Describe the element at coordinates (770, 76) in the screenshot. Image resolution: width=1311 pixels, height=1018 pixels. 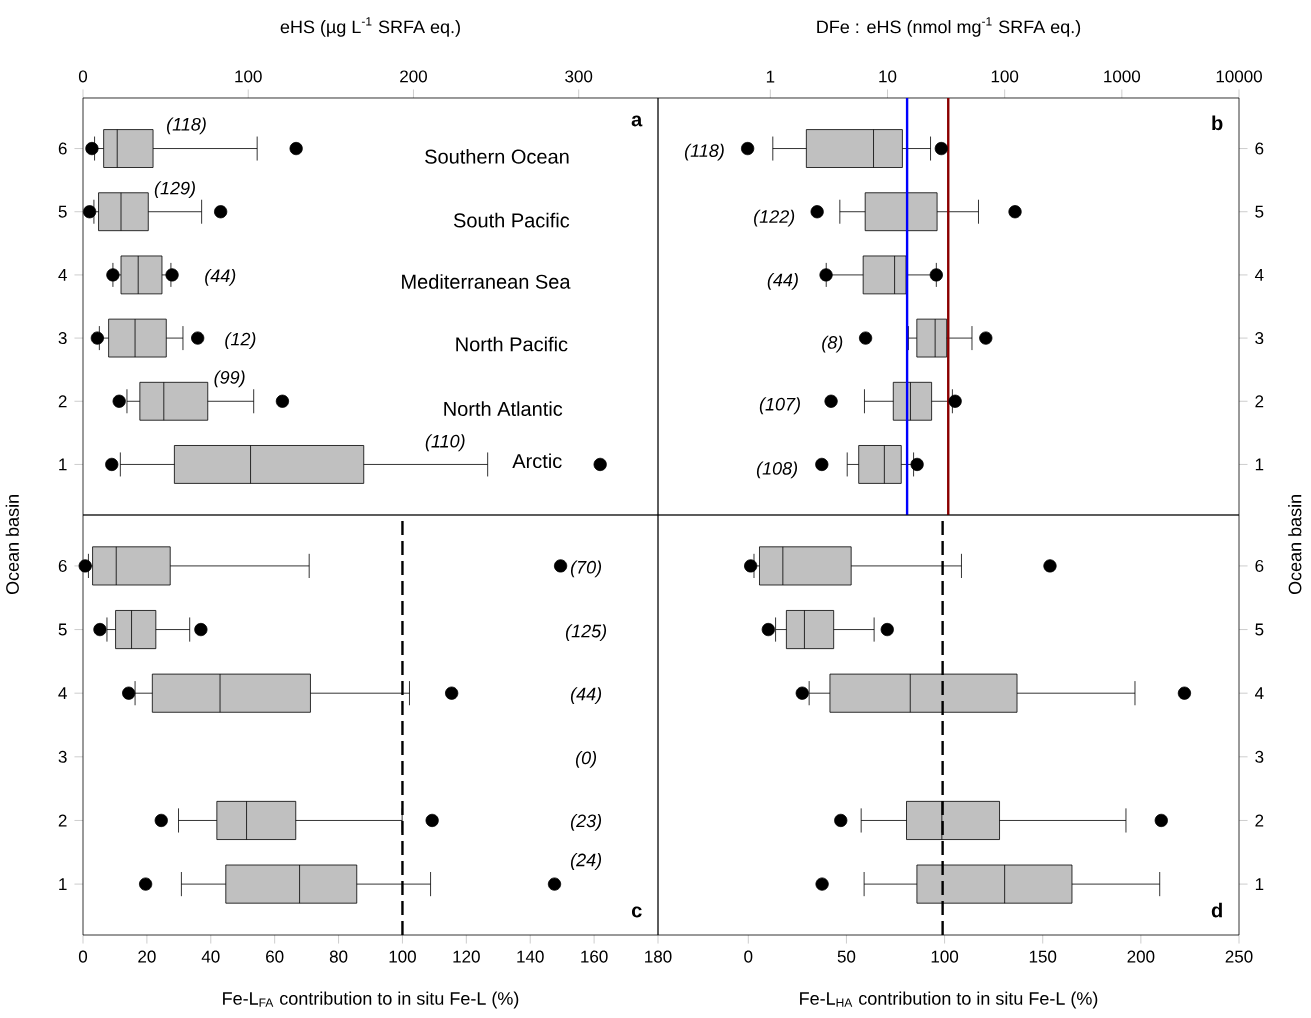
I see `x-tick-label: 1` at that location.